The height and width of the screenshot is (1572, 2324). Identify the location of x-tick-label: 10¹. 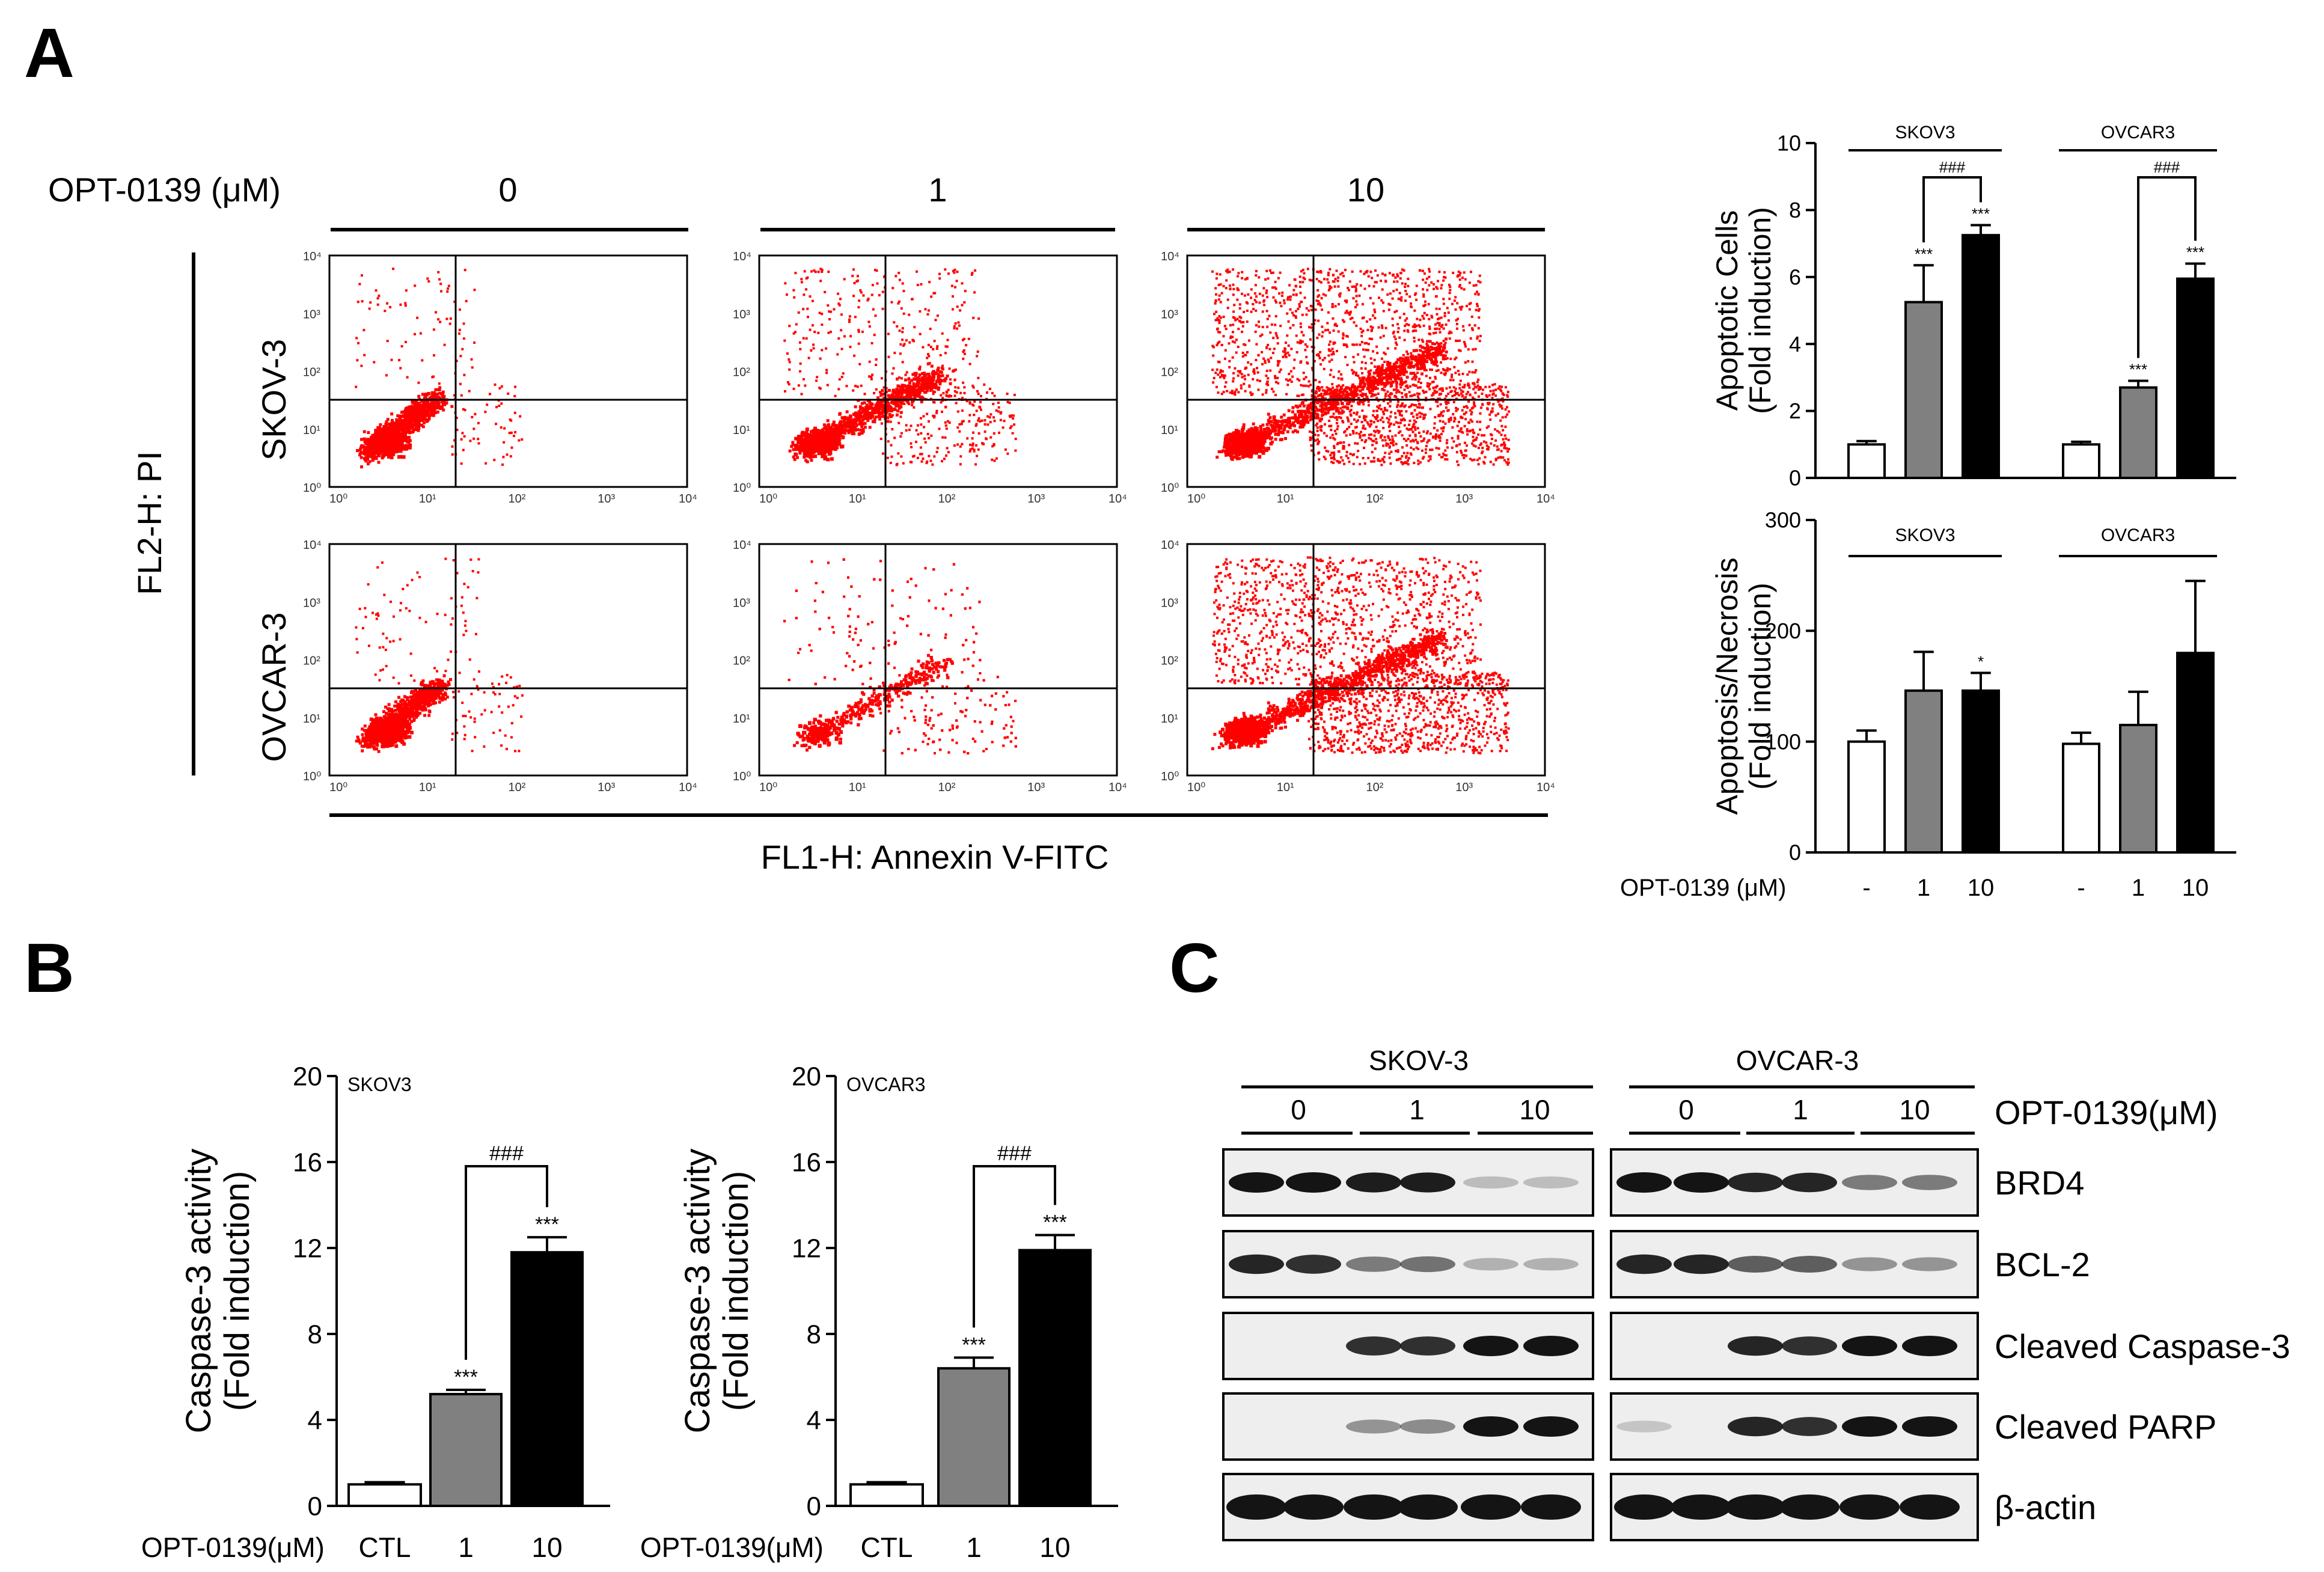
(858, 499).